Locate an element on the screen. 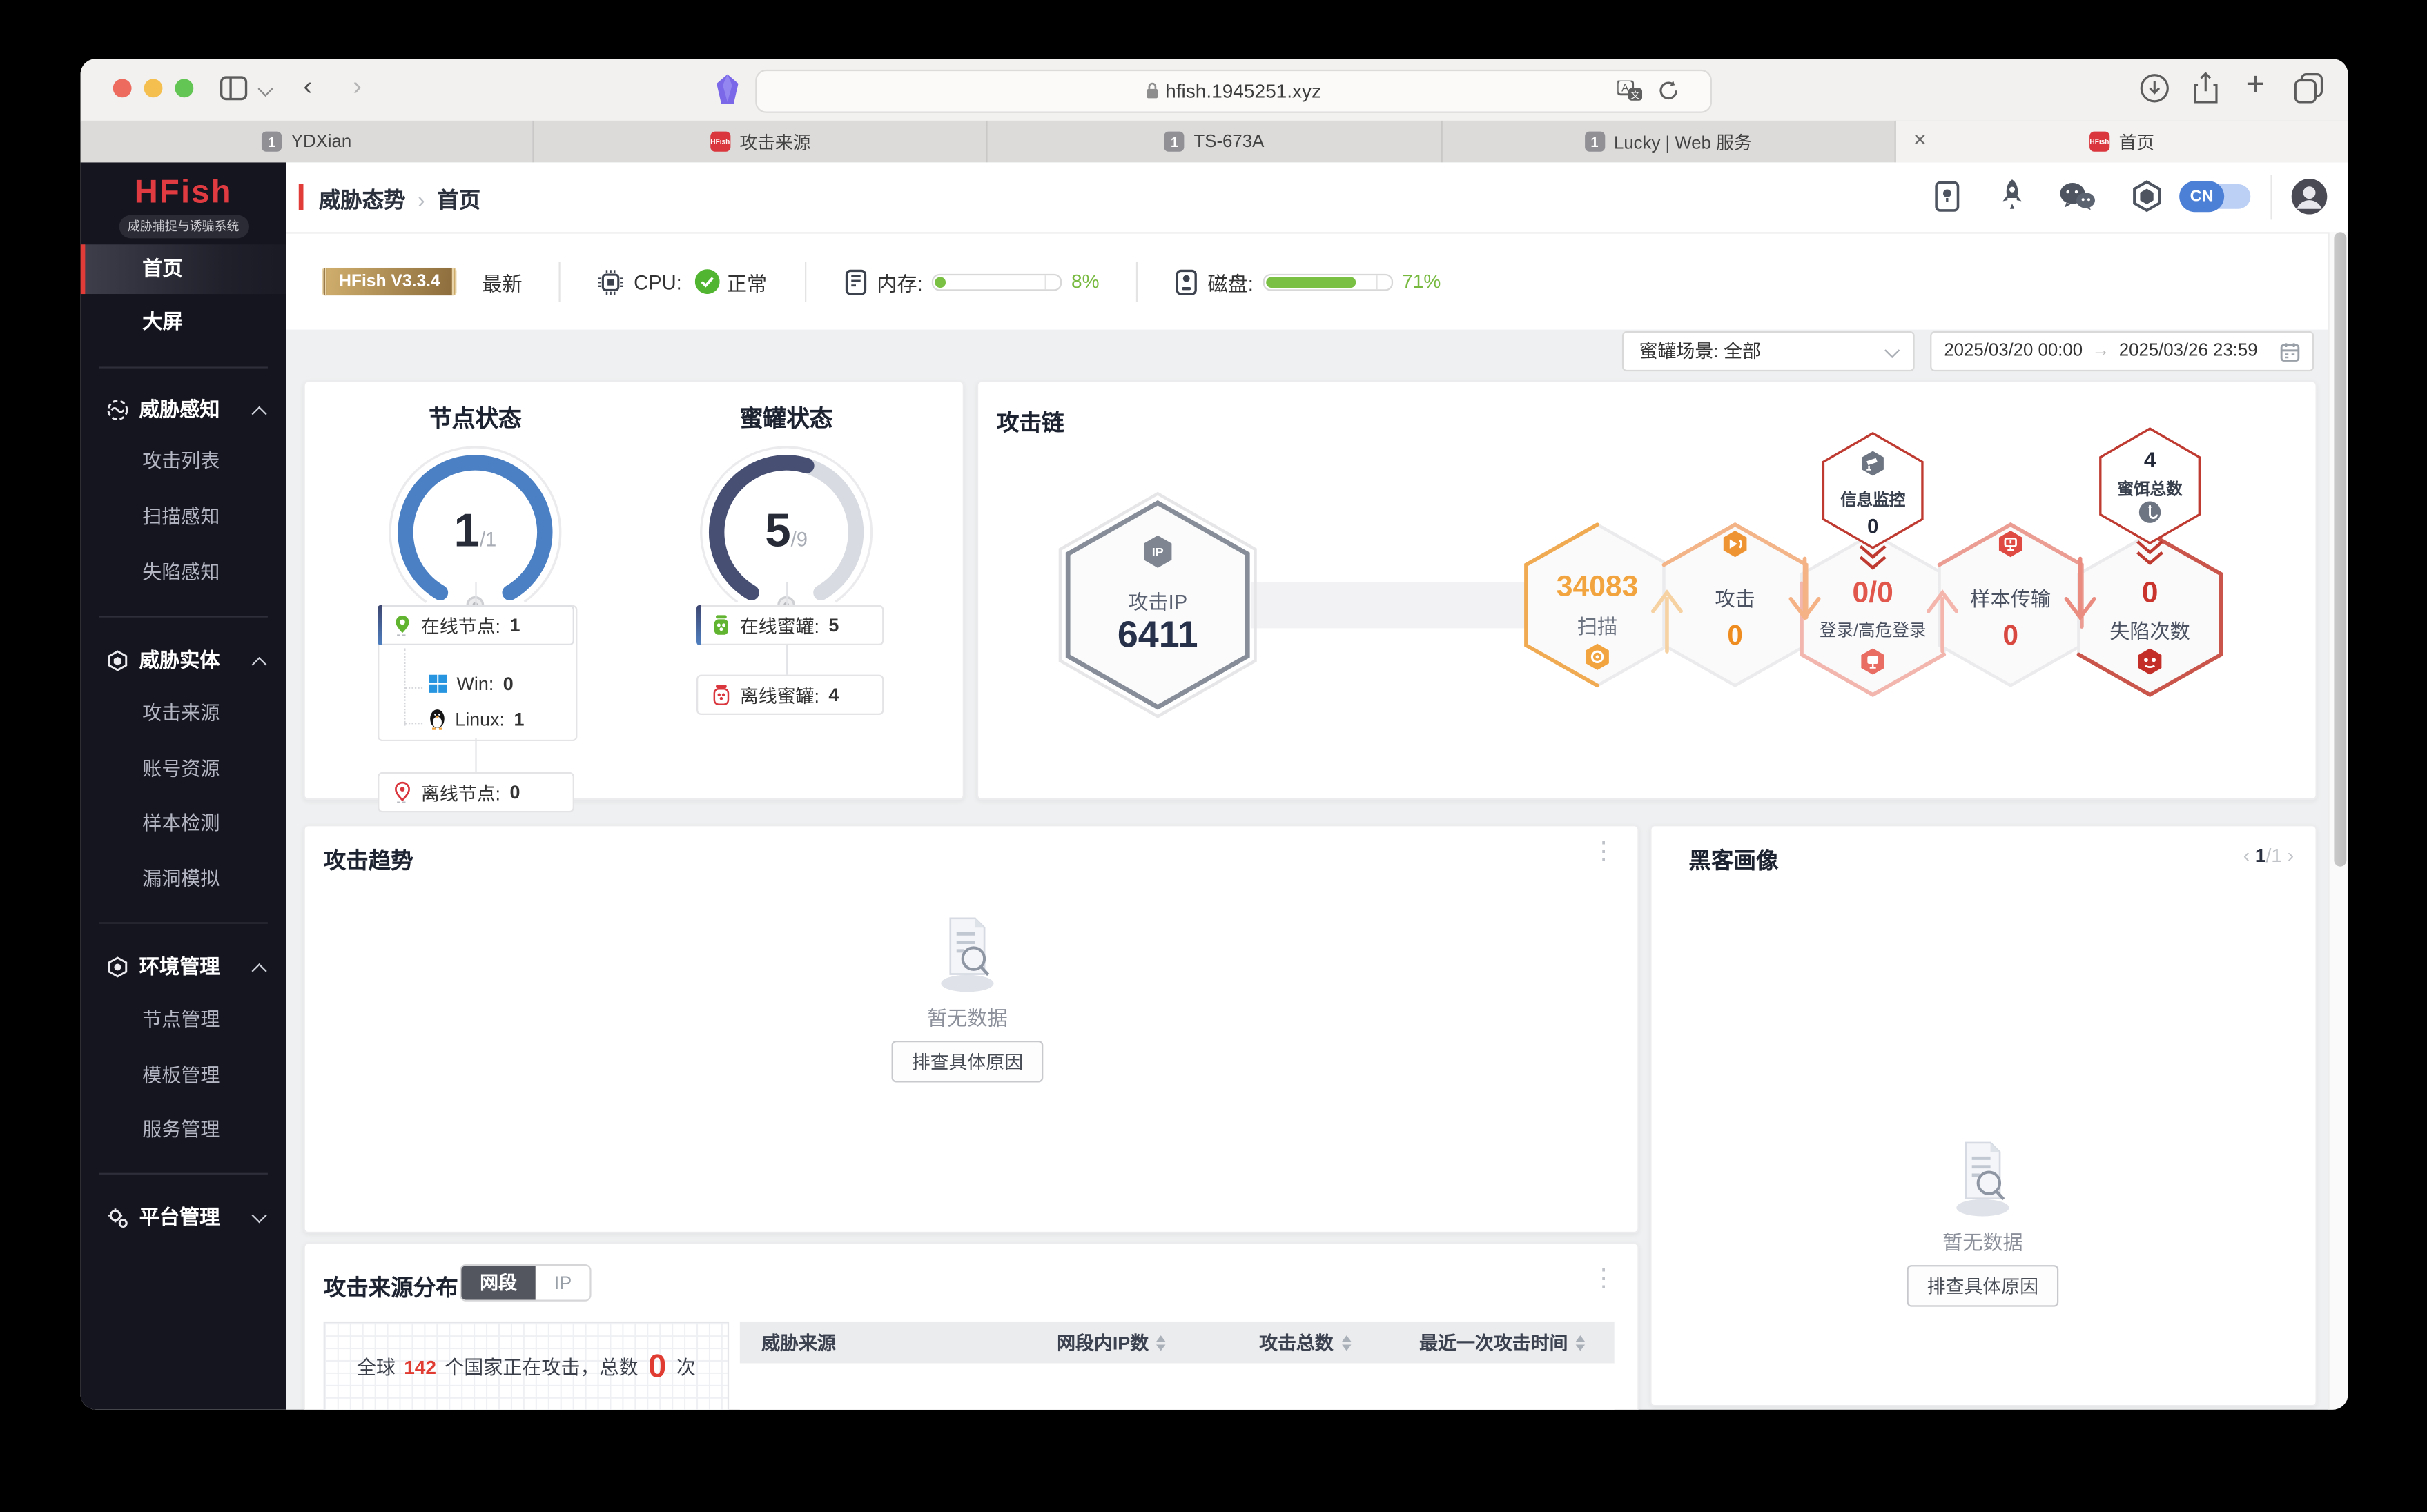 Image resolution: width=2427 pixels, height=1512 pixels. hacker-face-icon is located at coordinates (2149, 665).